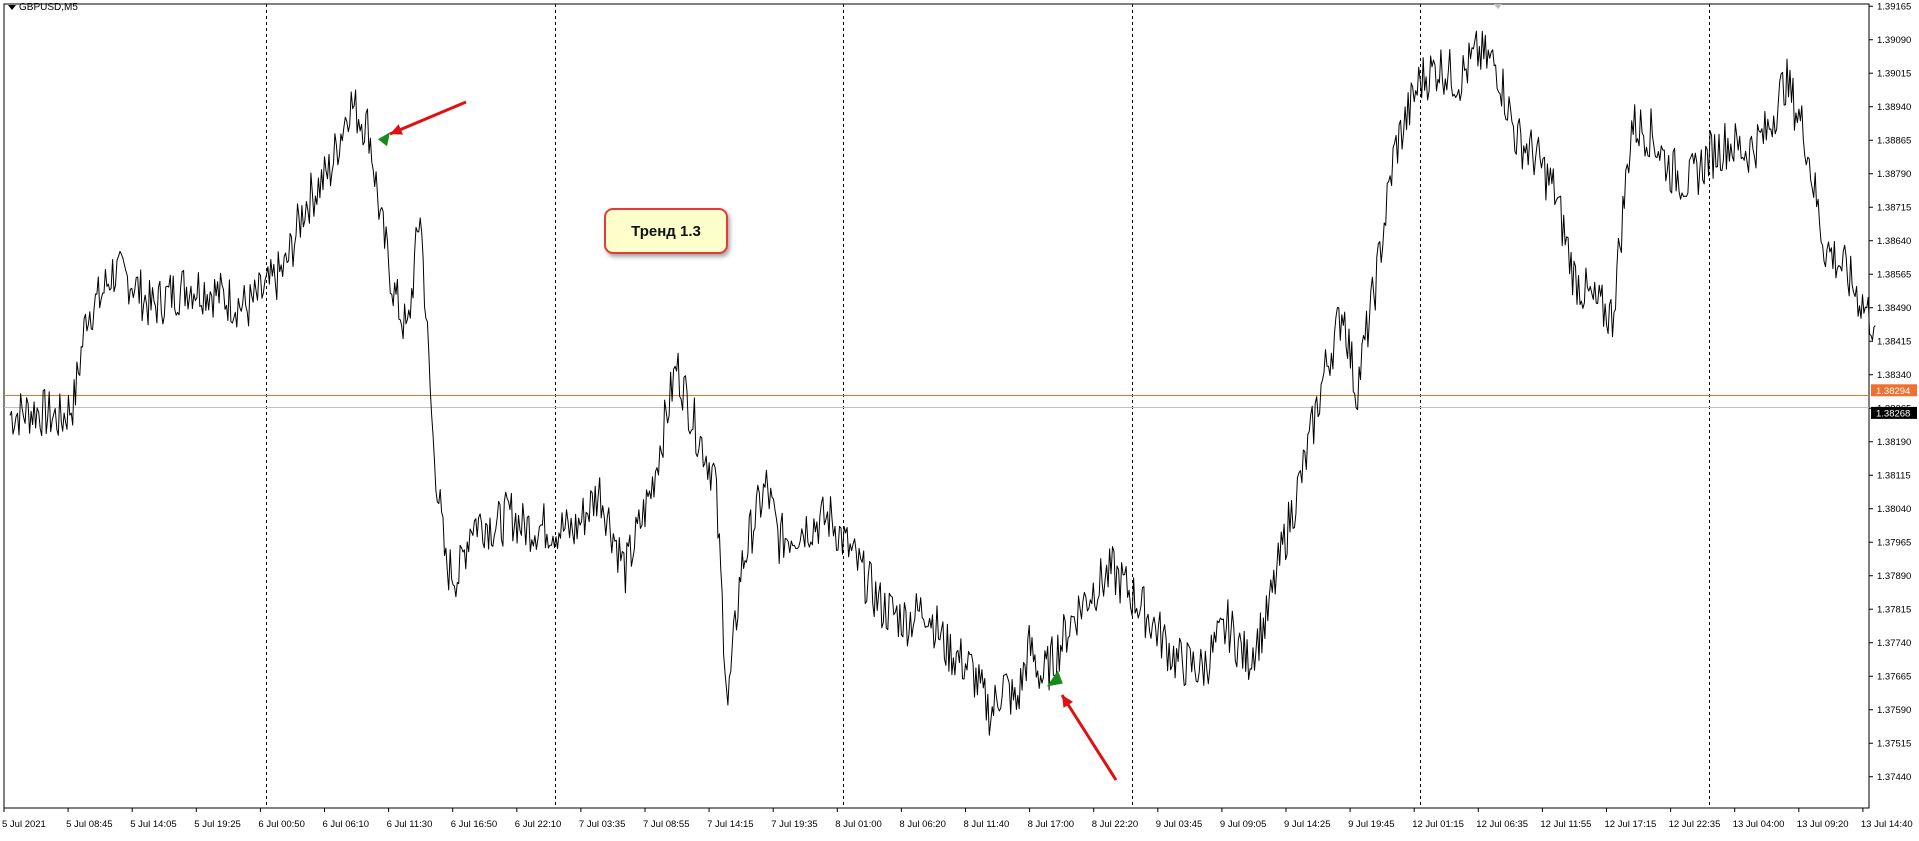 This screenshot has width=1919, height=841. What do you see at coordinates (1502, 824) in the screenshot?
I see `x-tick-label: 12 Jul 06:35` at bounding box center [1502, 824].